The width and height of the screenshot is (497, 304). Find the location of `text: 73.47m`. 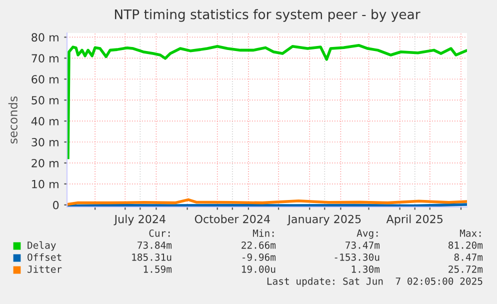

text: 73.47m is located at coordinates (363, 245).